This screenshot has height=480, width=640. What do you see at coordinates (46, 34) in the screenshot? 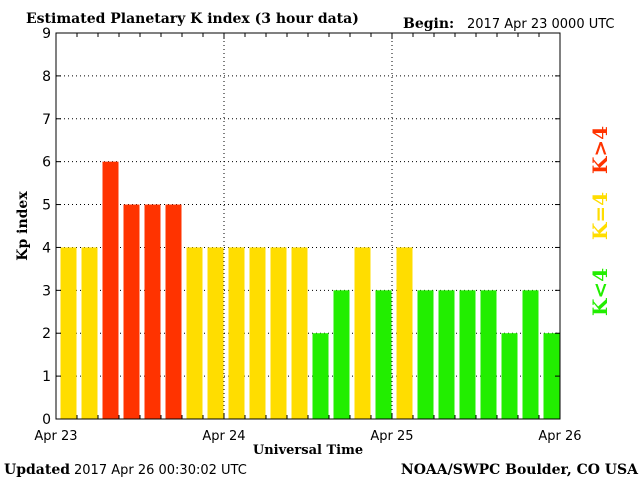
I see `y-tick-label: 9` at bounding box center [46, 34].